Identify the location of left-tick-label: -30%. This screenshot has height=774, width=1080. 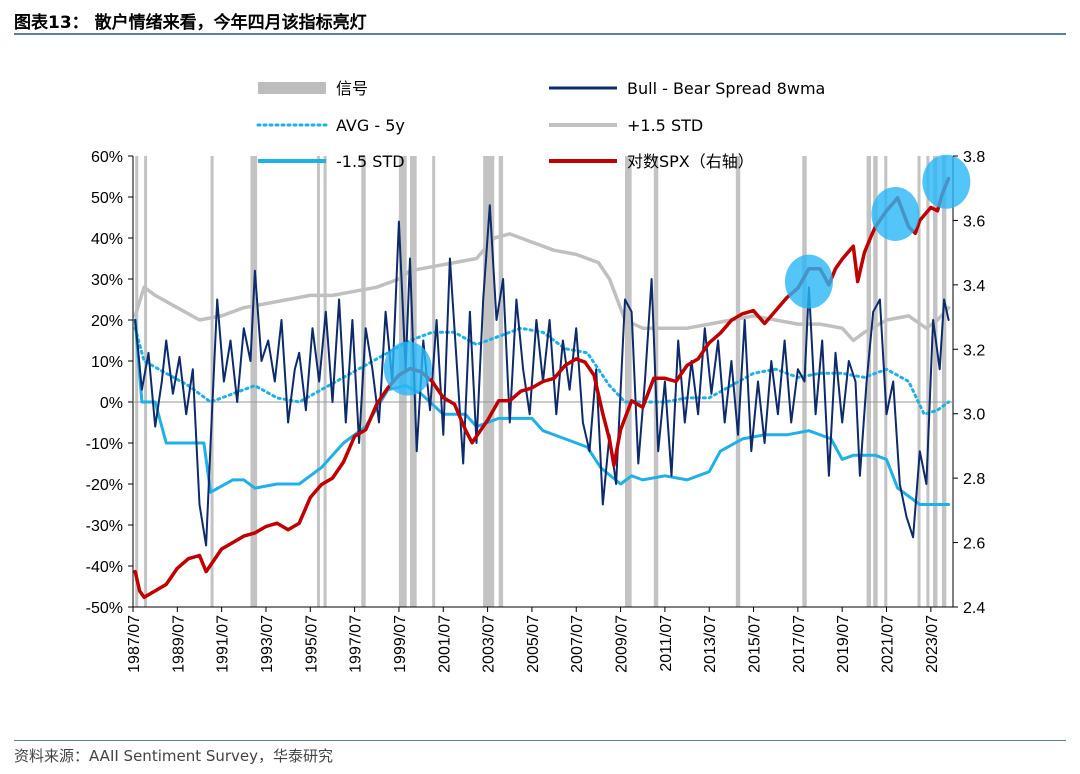
(104, 526).